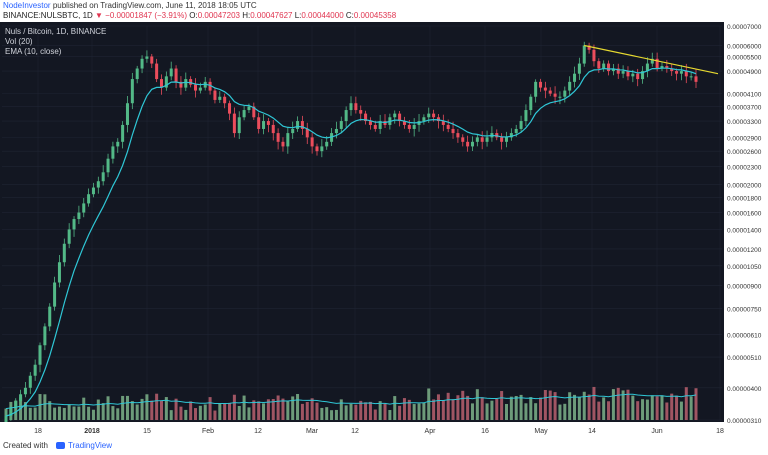 The height and width of the screenshot is (455, 768). I want to click on symbol-text: BINANCE:NULSBTC, 1D, so click(48, 15).